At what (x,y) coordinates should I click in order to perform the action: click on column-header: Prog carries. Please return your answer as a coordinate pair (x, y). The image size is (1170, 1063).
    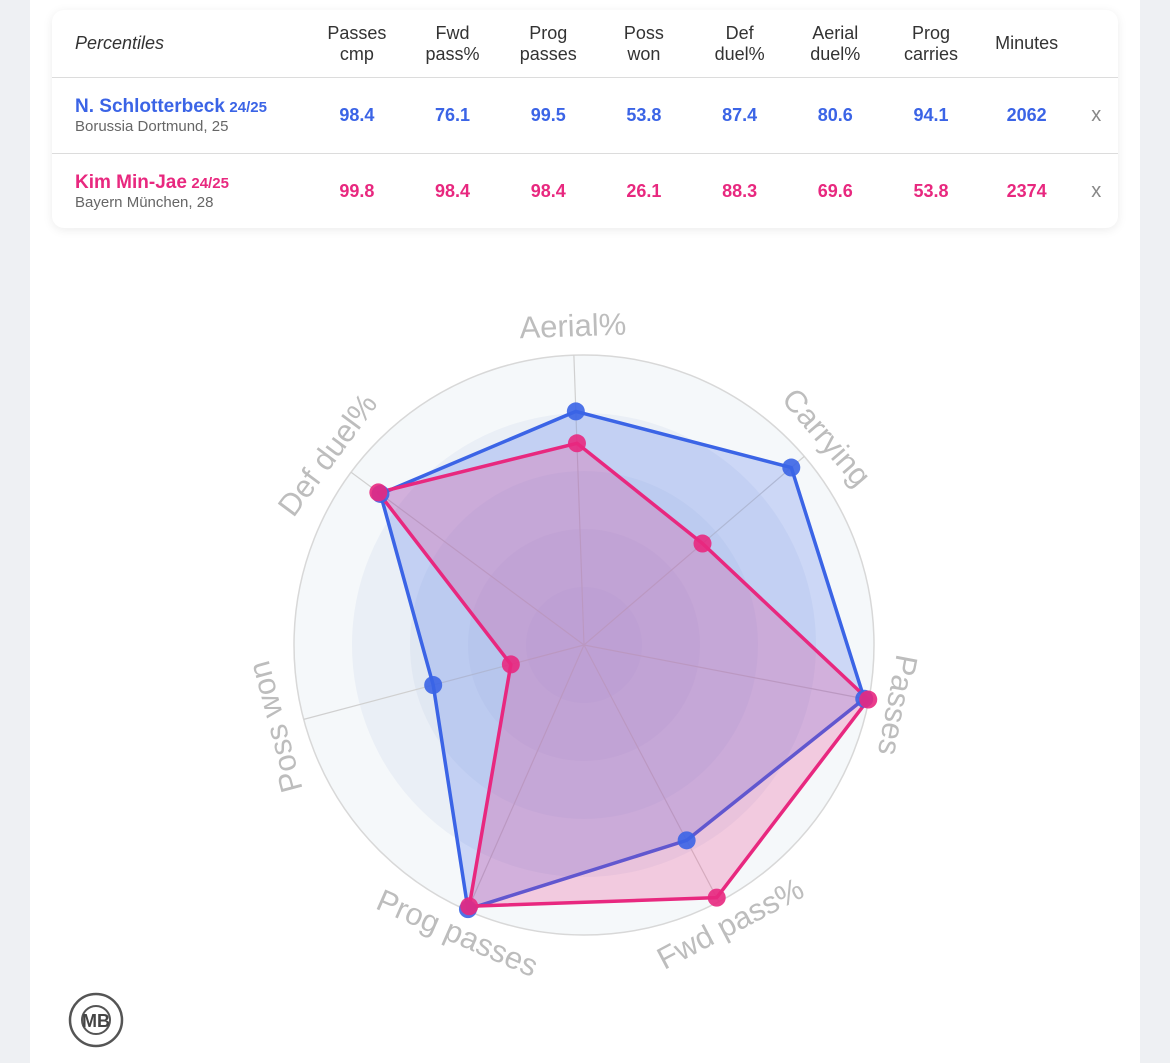
    Looking at the image, I should click on (930, 43).